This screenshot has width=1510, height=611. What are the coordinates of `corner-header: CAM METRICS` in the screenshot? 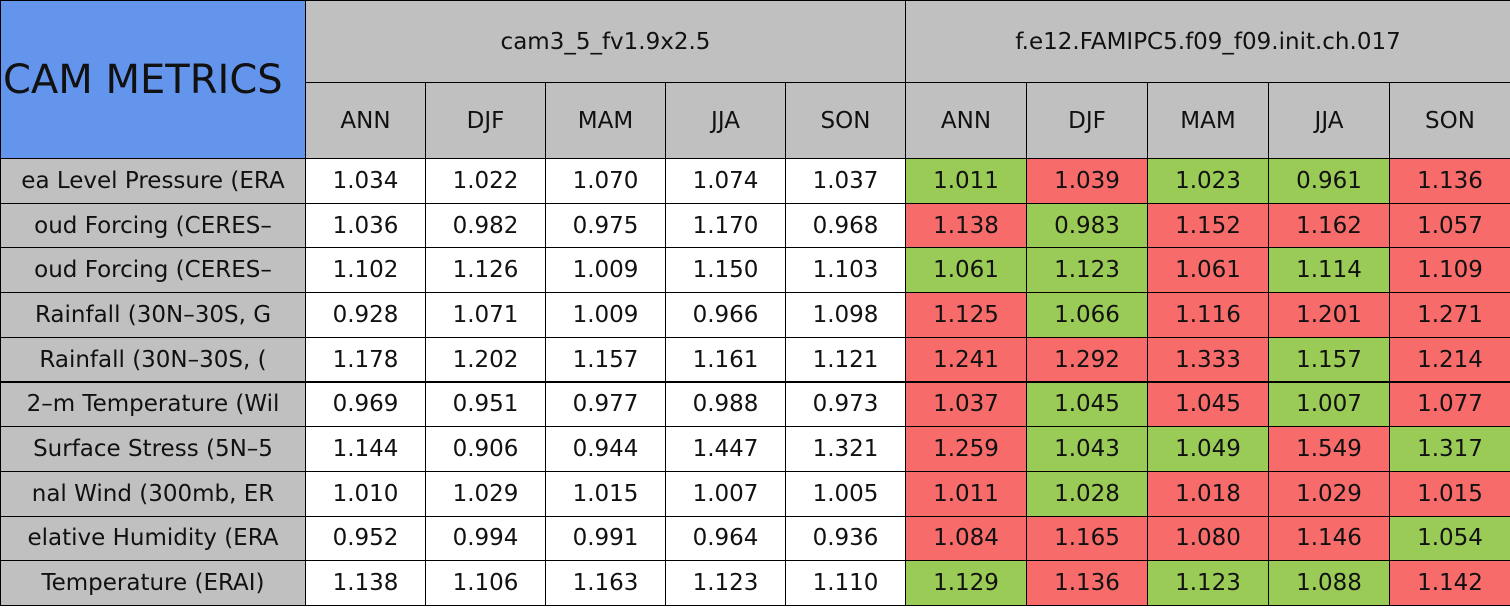 It's located at (153, 79).